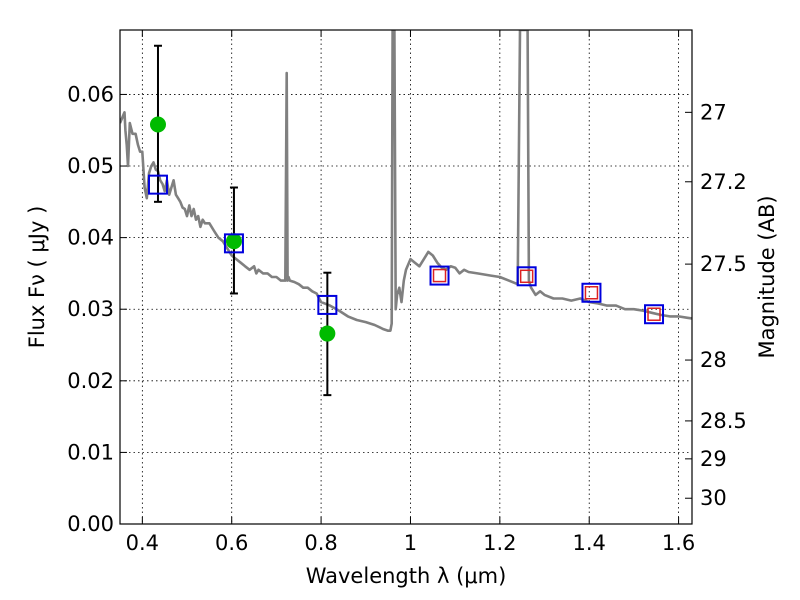 Image resolution: width=800 pixels, height=600 pixels. Describe the element at coordinates (723, 264) in the screenshot. I see `y2-tick-label: 27.5` at that location.